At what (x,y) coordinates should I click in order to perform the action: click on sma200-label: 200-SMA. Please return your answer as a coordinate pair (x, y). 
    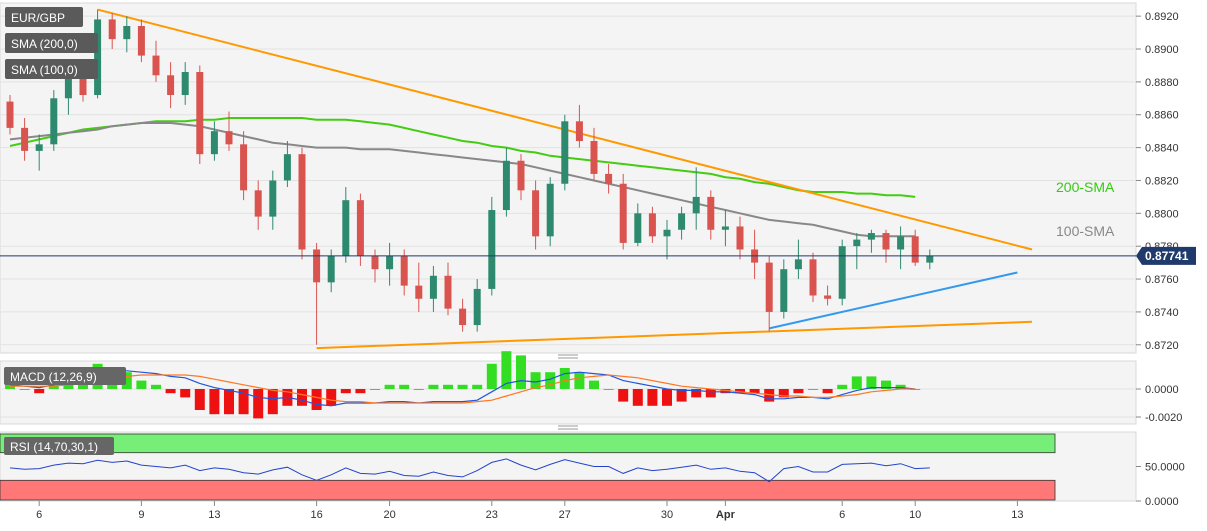
    Looking at the image, I should click on (1085, 187).